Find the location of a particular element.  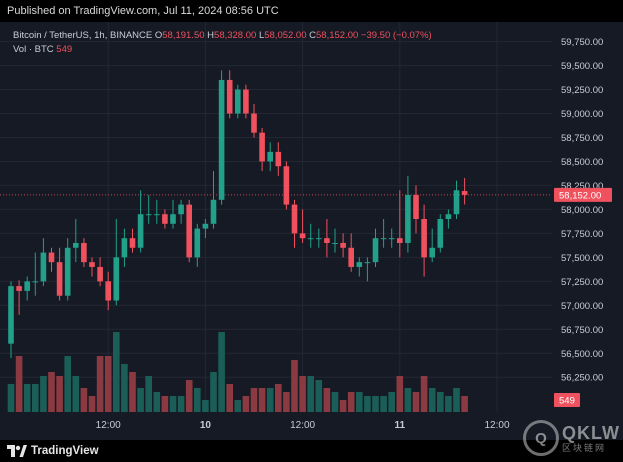

watermark-letters: QKLW is located at coordinates (591, 432).